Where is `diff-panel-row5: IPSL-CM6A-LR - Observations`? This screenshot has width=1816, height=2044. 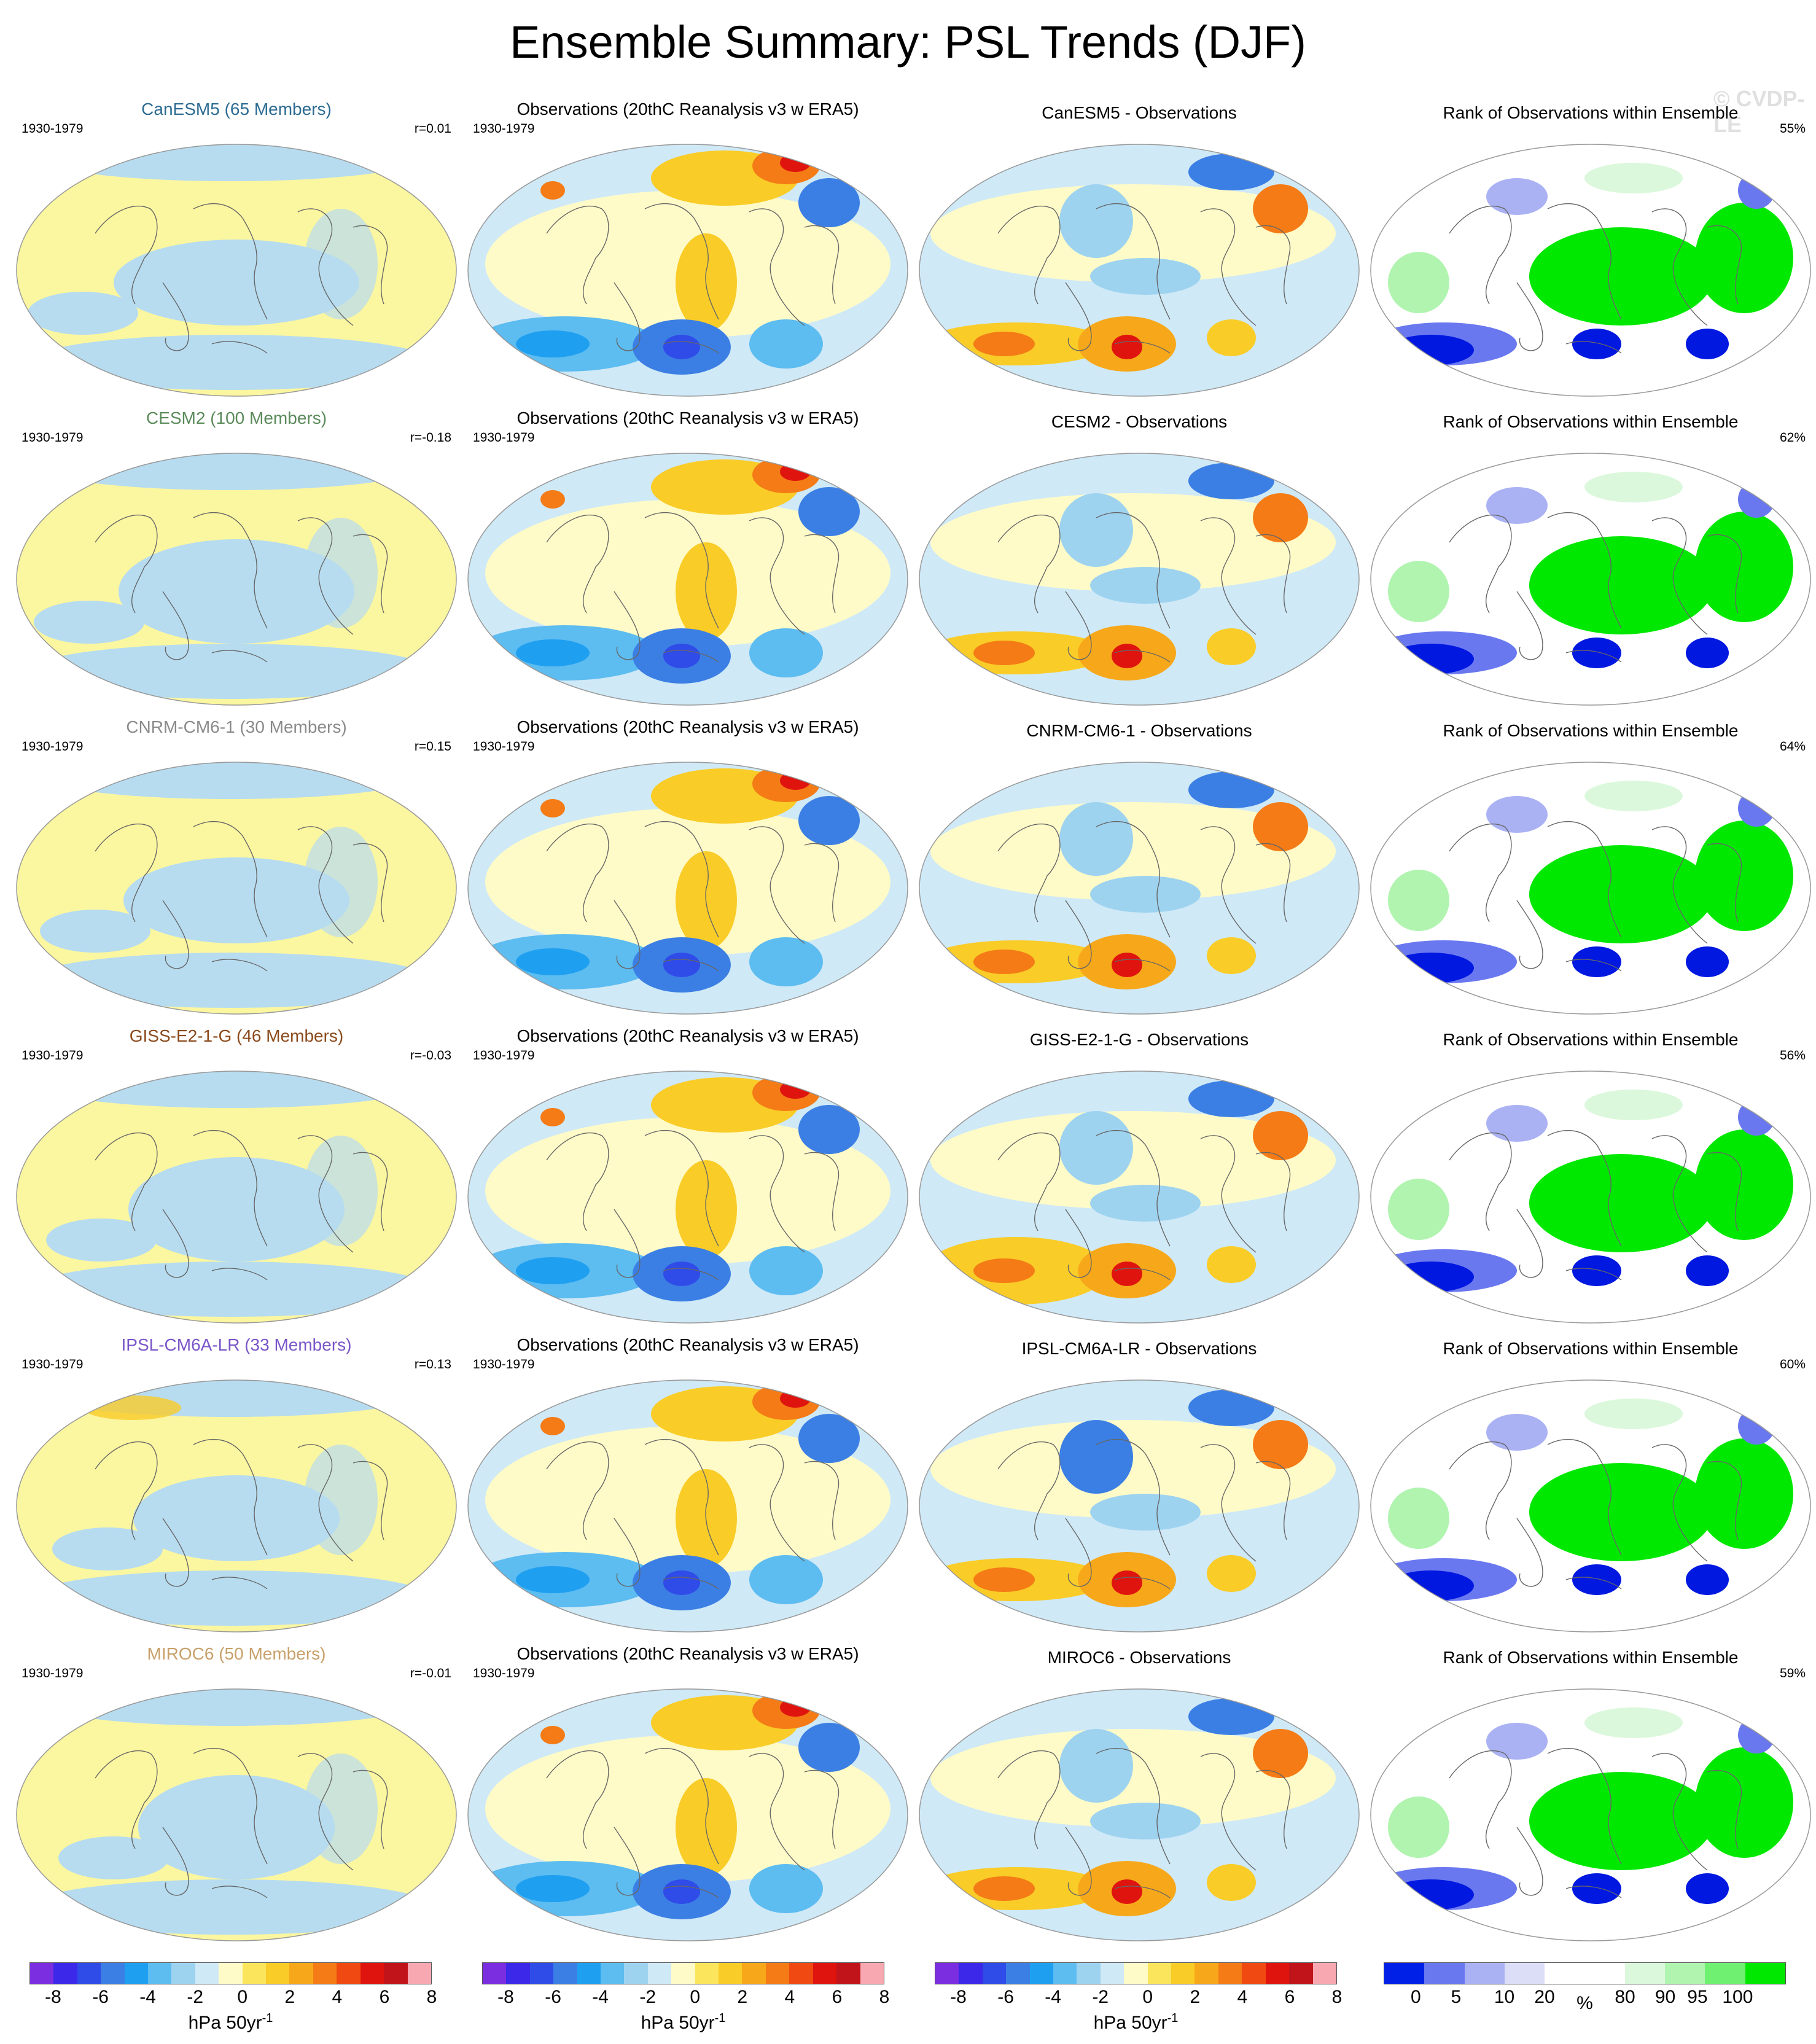 diff-panel-row5: IPSL-CM6A-LR - Observations is located at coordinates (1139, 1487).